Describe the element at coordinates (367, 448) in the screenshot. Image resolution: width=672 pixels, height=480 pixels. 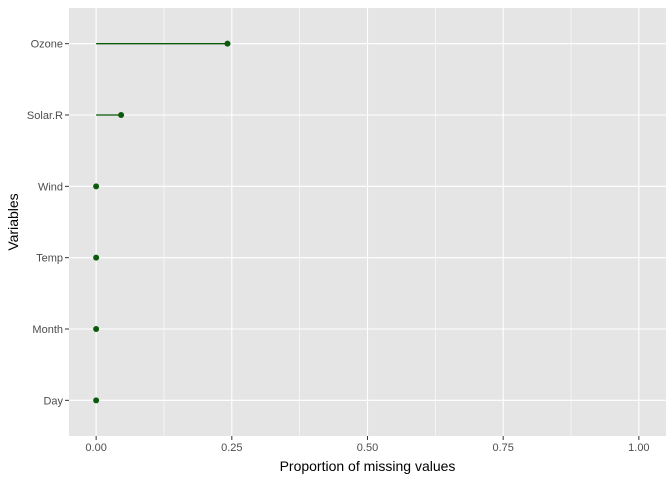
I see `x-tick-label: 0.50` at that location.